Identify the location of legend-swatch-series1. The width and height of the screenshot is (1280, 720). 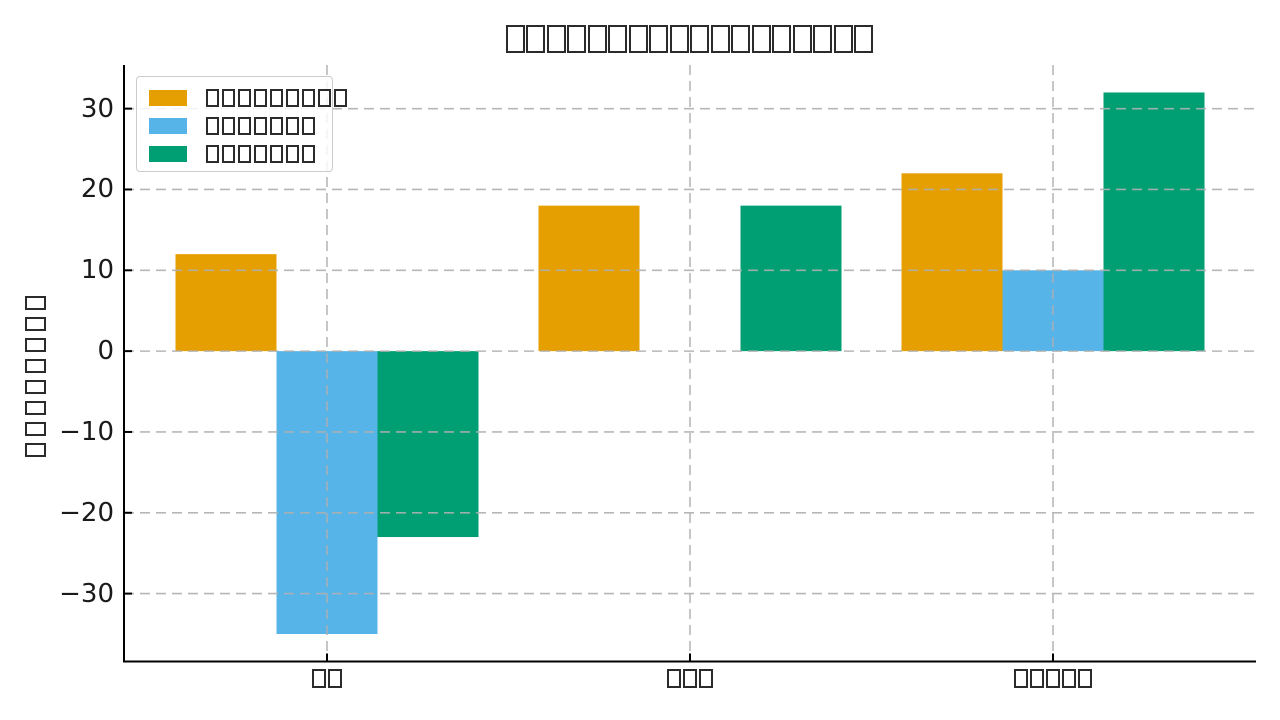
(168, 97).